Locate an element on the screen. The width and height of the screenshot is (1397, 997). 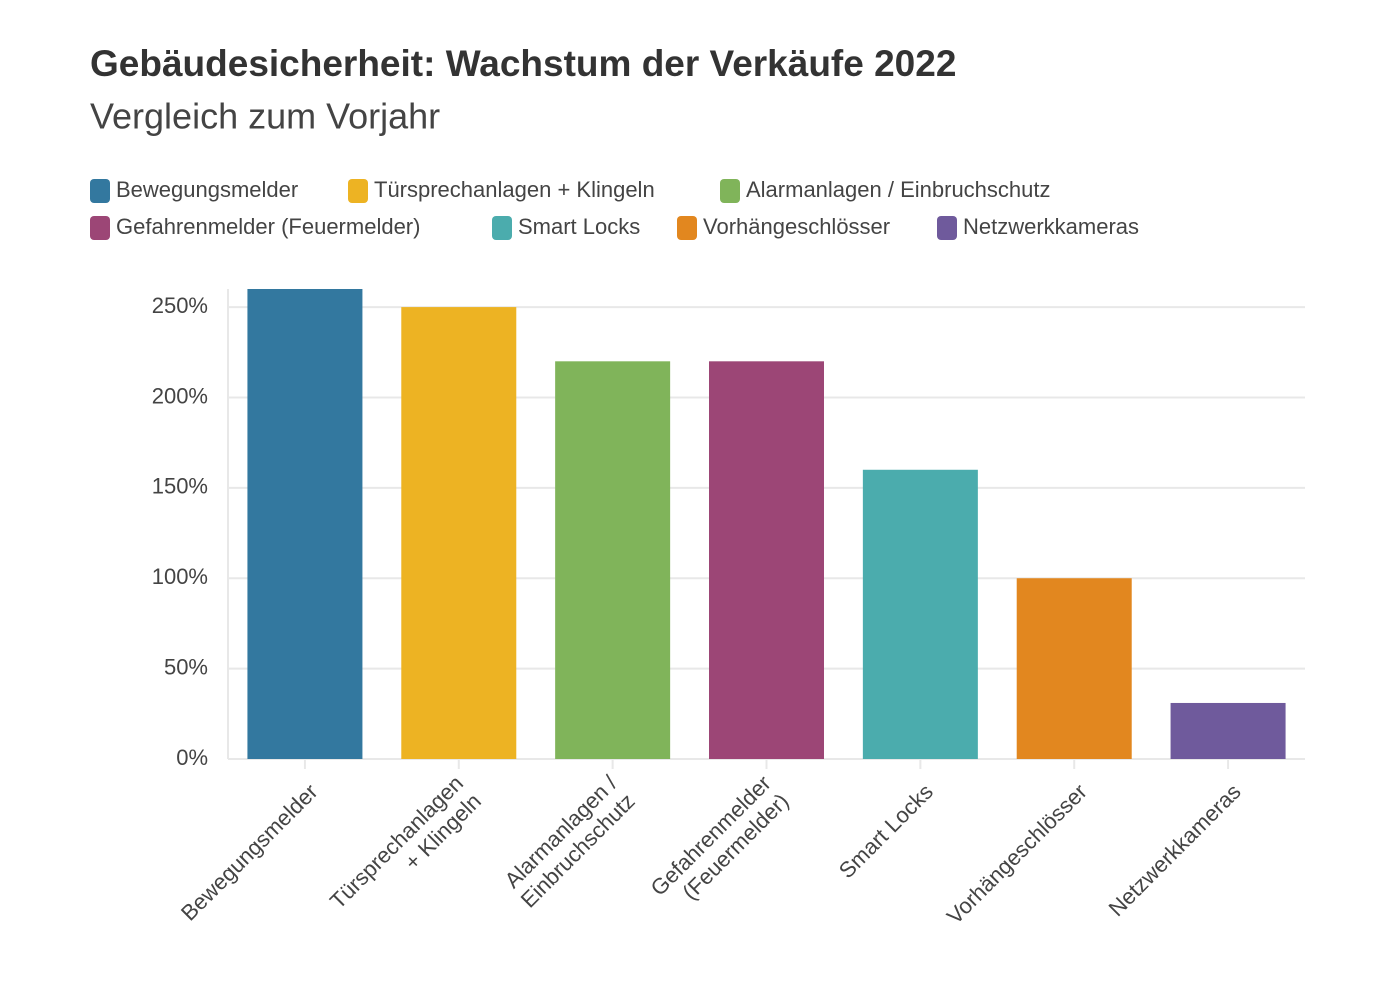
legend-label: Vorhängeschlösser is located at coordinates (796, 226).